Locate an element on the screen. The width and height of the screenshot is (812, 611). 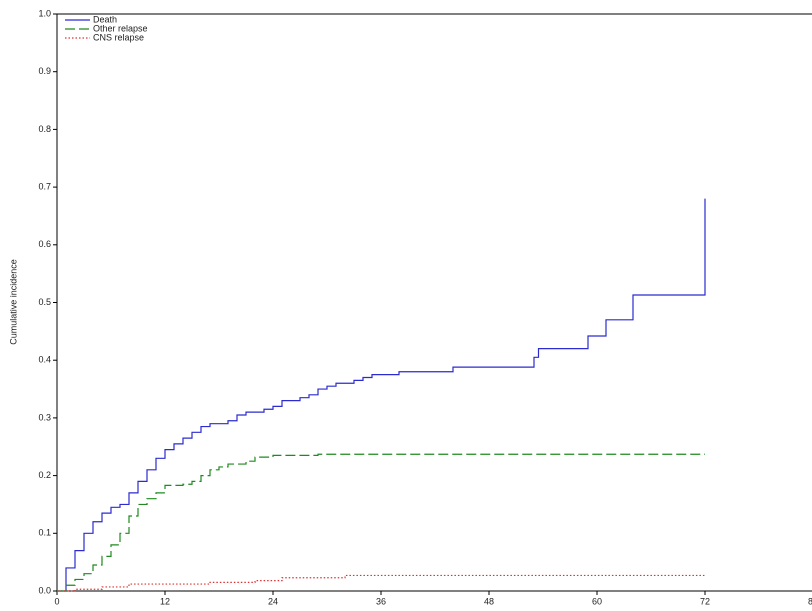
y-tick-label: 0.2 is located at coordinates (44, 475).